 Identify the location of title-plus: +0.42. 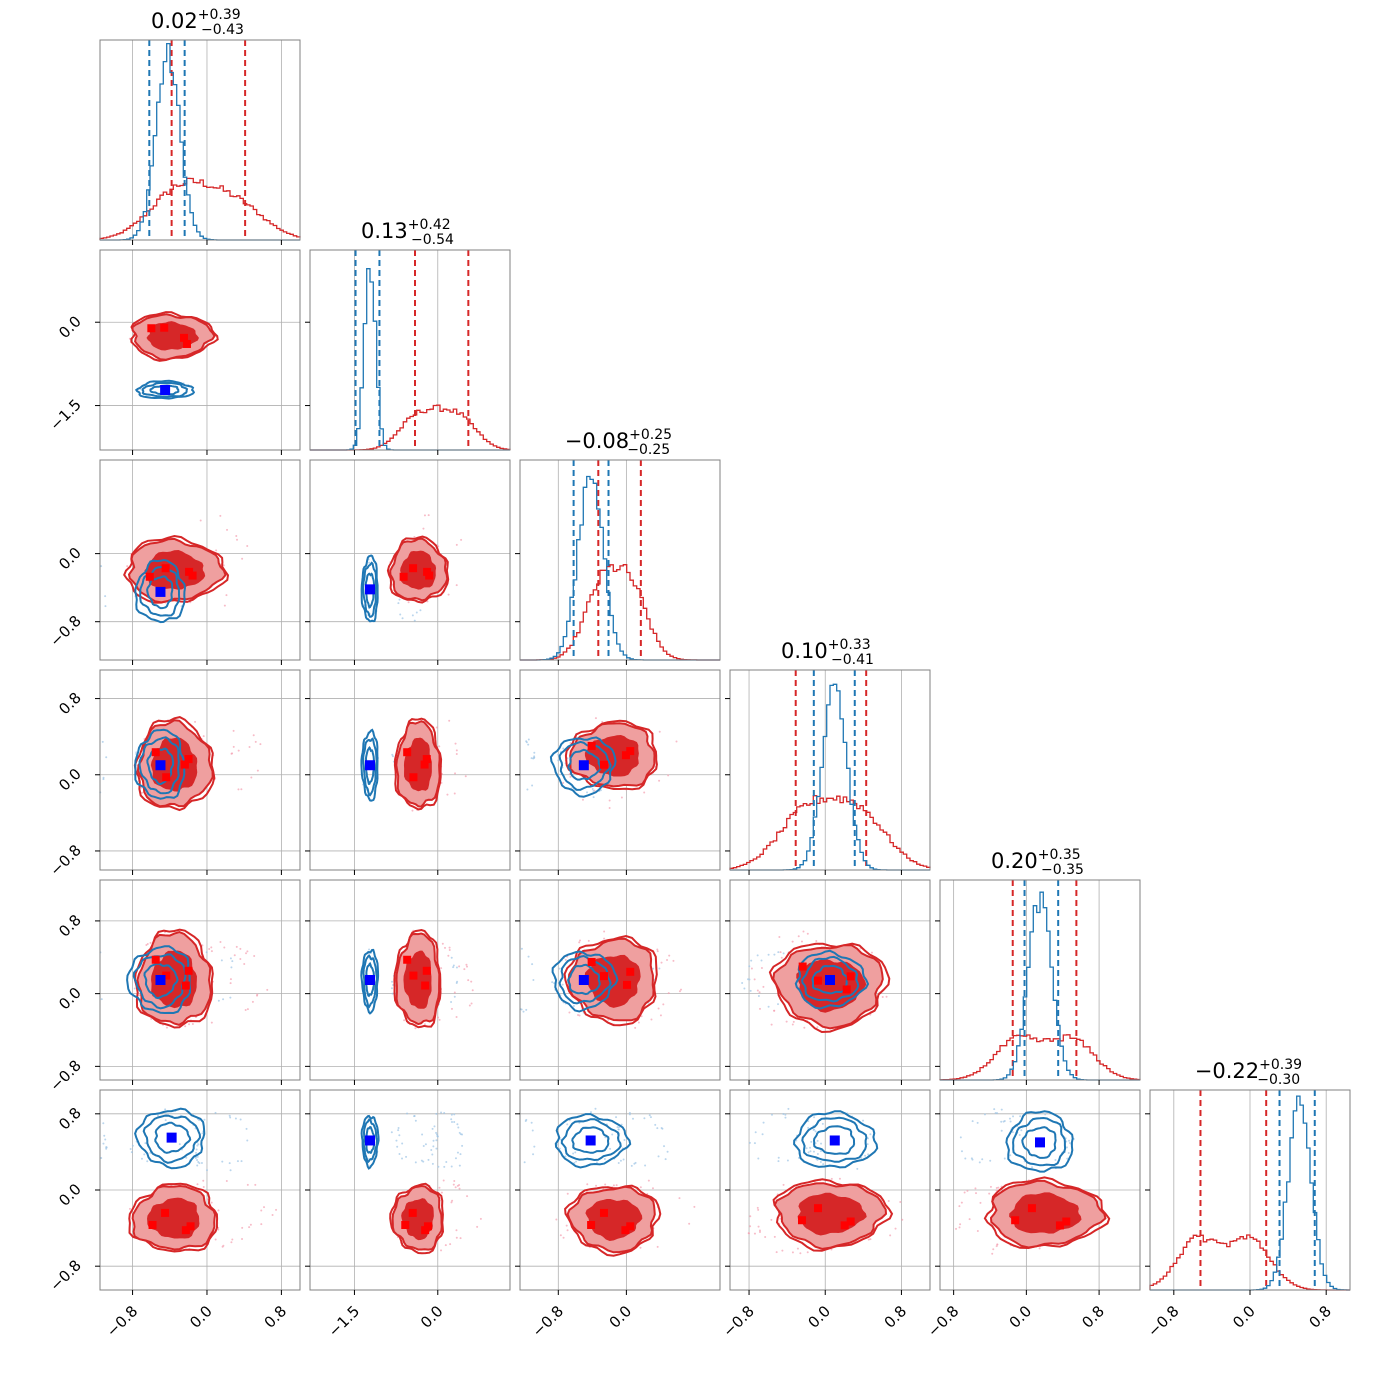
(429, 225).